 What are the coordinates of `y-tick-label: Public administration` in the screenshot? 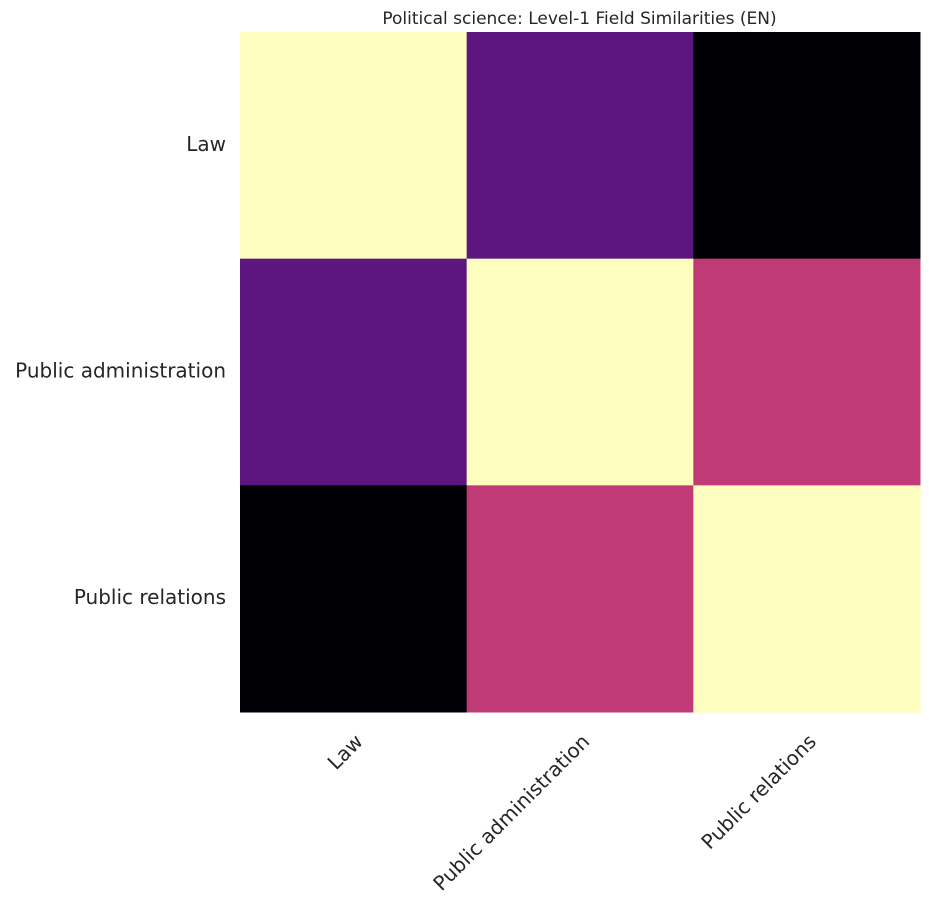 It's located at (120, 371).